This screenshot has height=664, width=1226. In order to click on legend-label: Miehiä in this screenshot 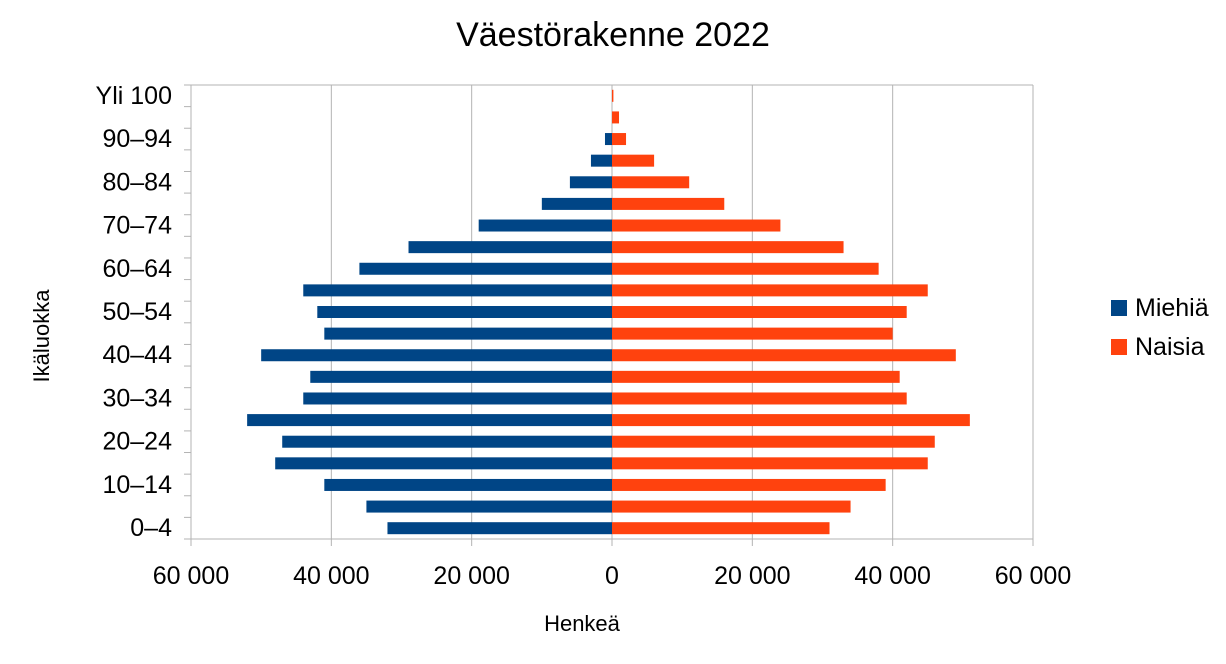, I will do `click(1172, 308)`.